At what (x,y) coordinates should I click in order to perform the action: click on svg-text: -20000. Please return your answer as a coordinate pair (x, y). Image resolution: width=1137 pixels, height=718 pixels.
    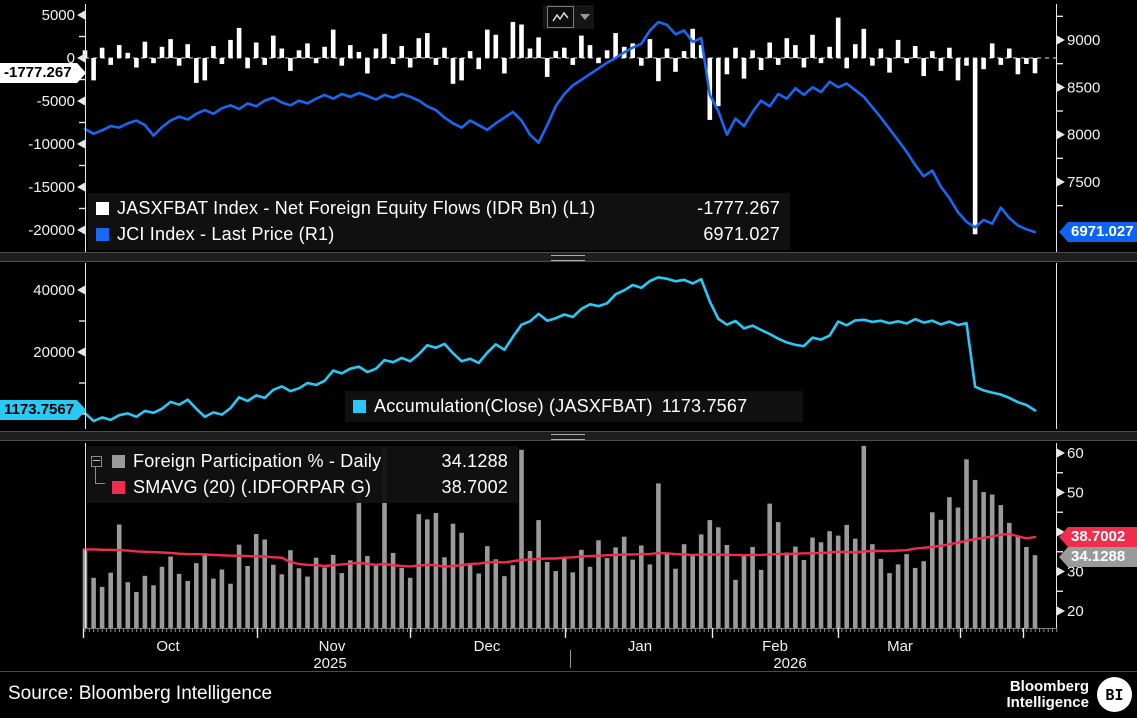
    Looking at the image, I should click on (51, 230).